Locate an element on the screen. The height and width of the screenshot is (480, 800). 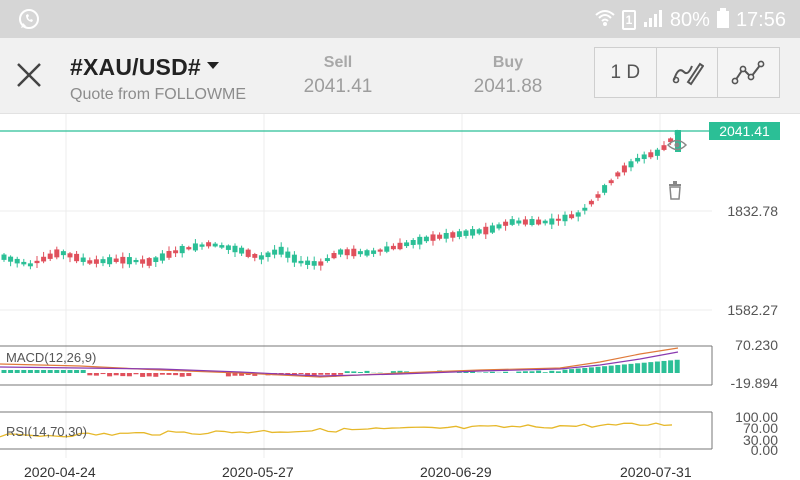
drawing-tool-button is located at coordinates (688, 72).